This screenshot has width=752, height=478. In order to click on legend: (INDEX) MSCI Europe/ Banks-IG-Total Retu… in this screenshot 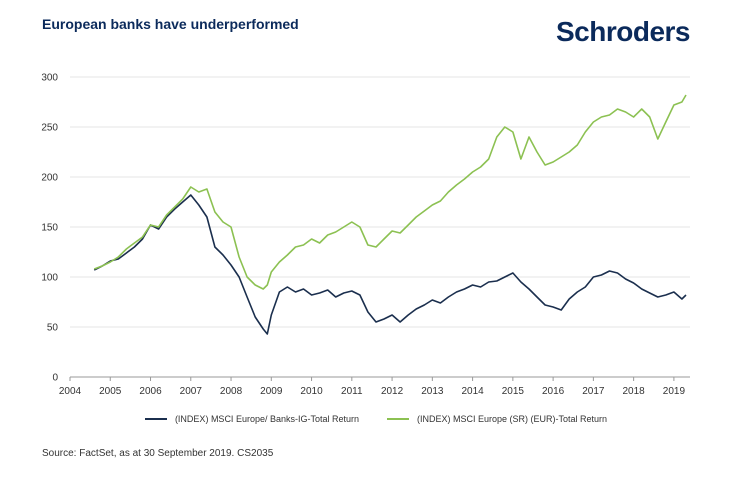, I will do `click(376, 419)`.